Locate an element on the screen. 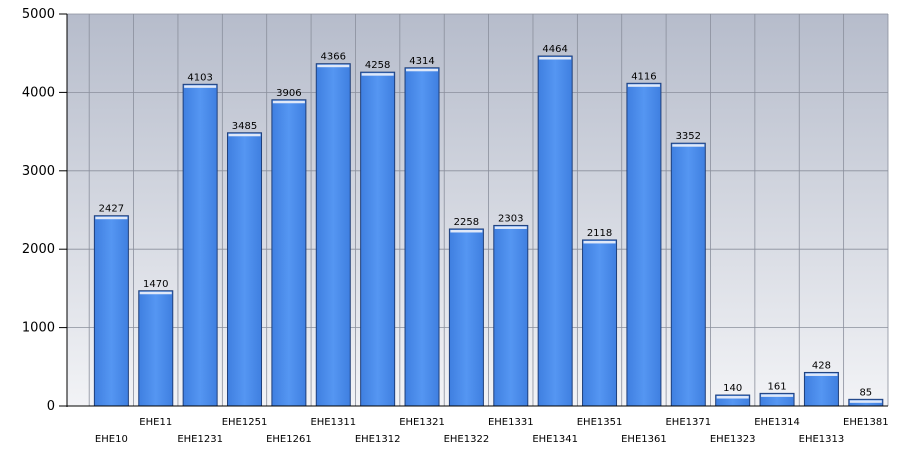  x-tick-label: EHE1231 is located at coordinates (200, 439).